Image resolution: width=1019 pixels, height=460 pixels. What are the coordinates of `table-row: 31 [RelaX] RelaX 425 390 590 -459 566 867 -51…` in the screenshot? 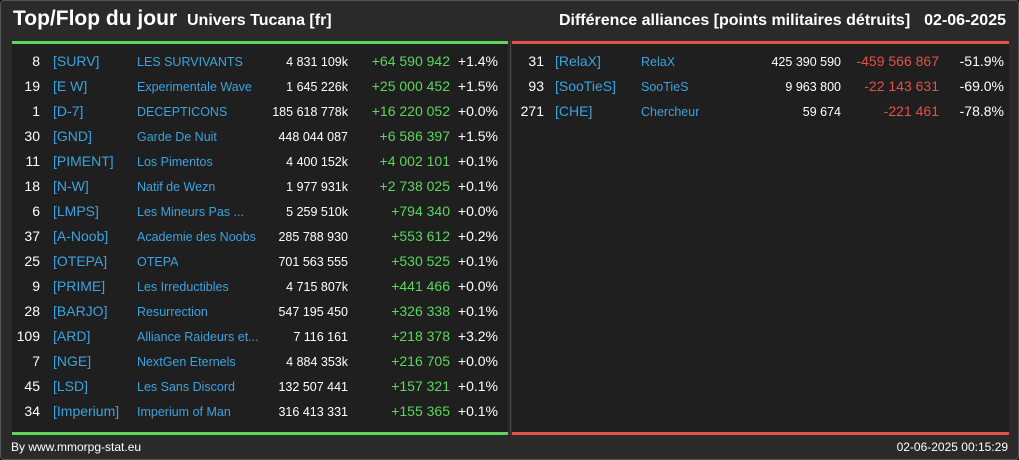 It's located at (760, 61).